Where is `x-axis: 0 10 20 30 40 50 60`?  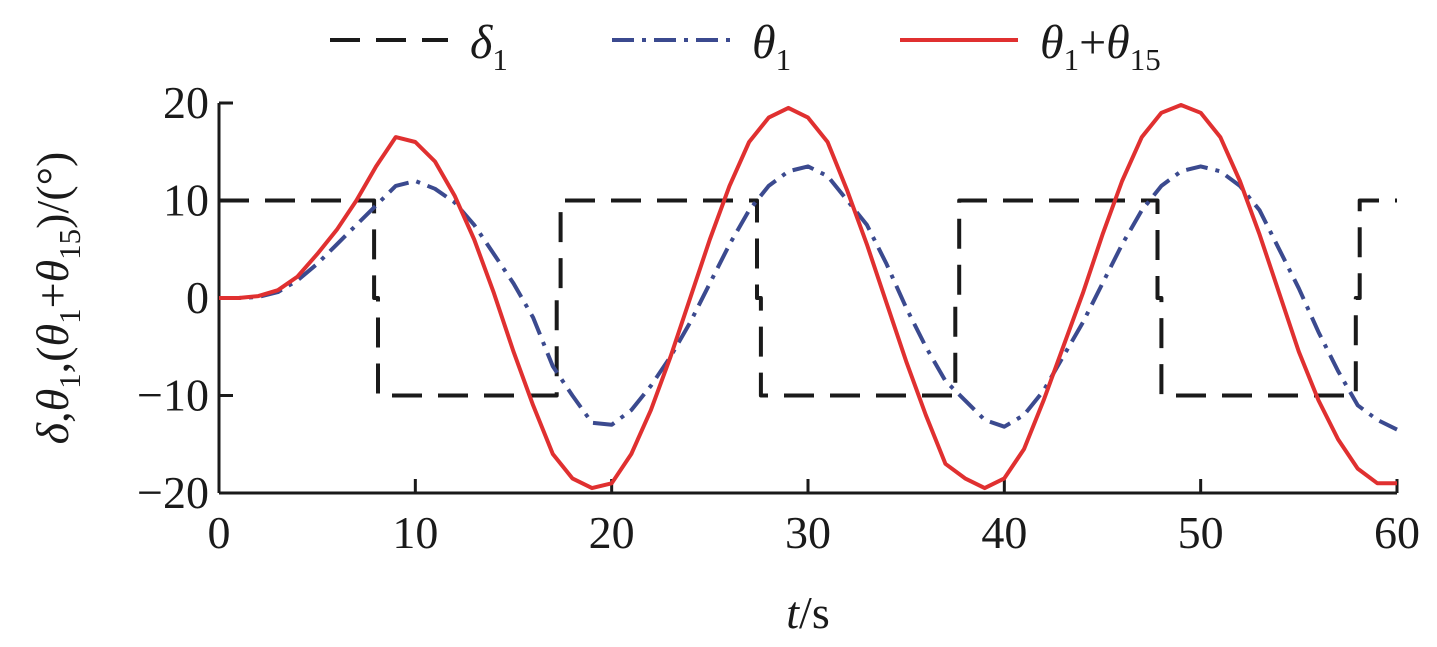
x-axis: 0 10 20 30 40 50 60 is located at coordinates (814, 518).